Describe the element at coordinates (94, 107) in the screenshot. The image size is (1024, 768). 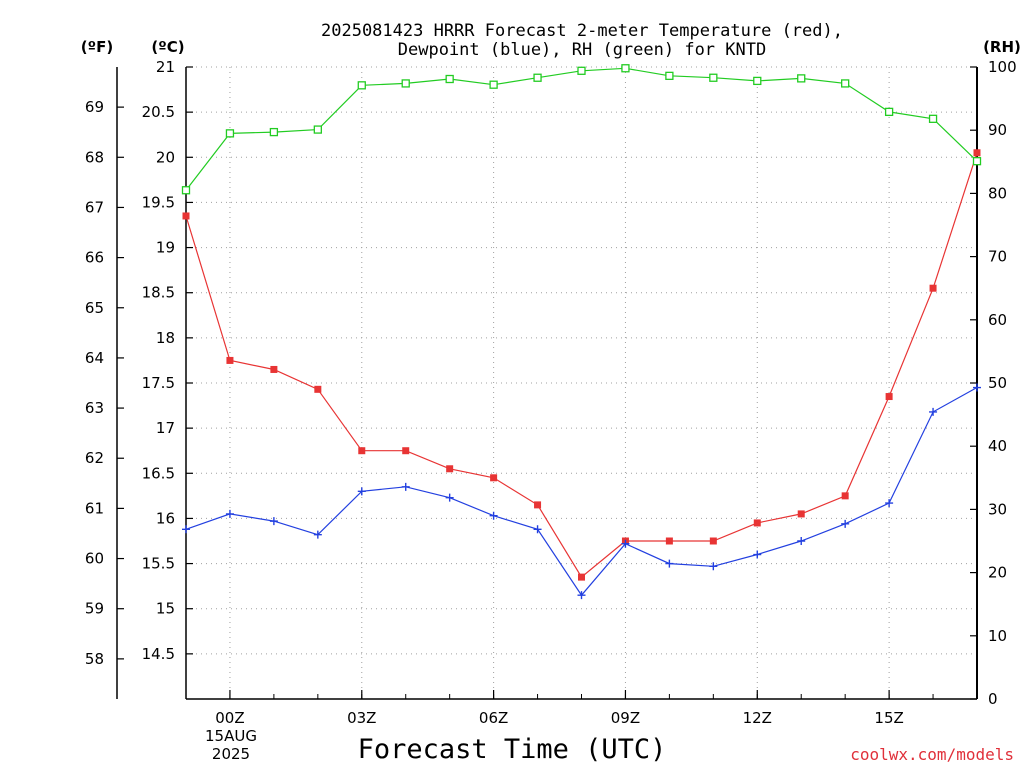
I see `fahrenheit-tick-label: 69` at that location.